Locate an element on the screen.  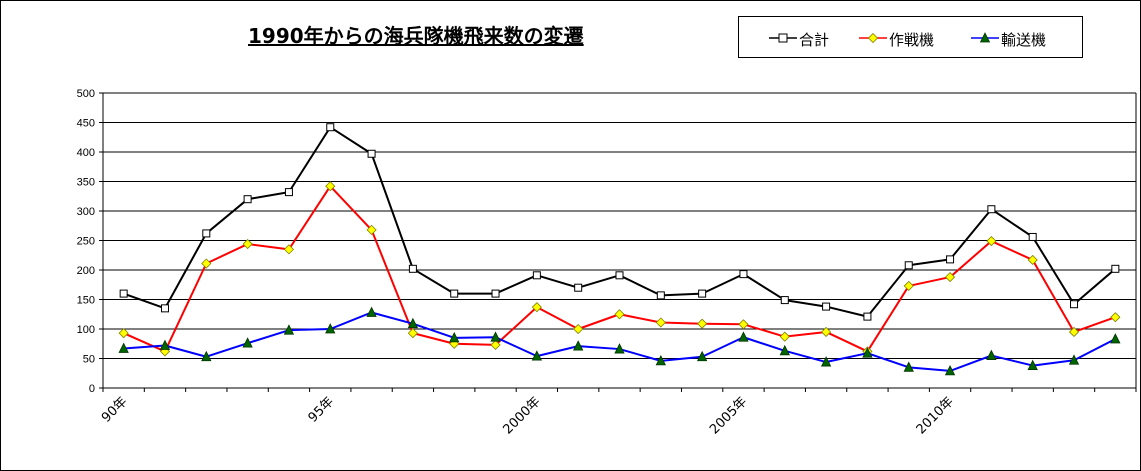
data-point-s2-2000 is located at coordinates (537, 355).